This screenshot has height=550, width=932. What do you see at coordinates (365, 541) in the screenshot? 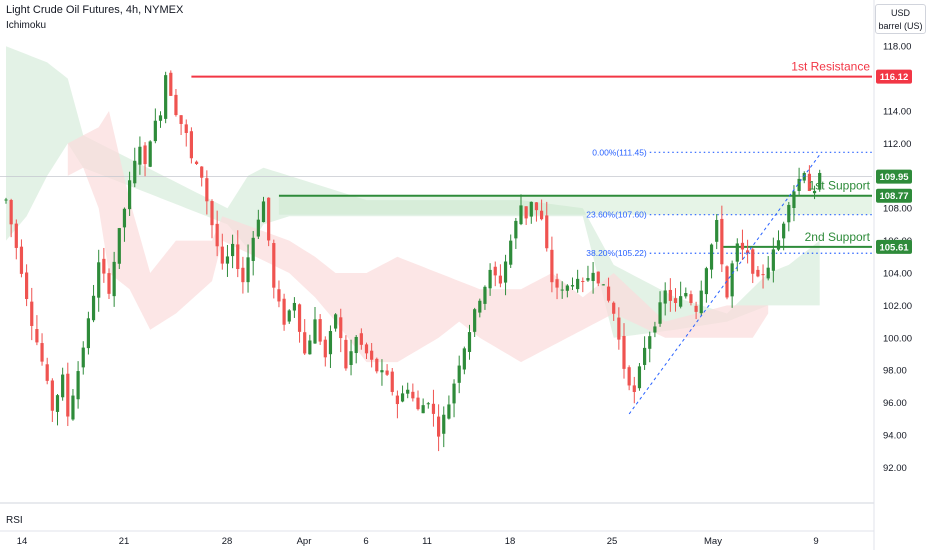
I see `time-axis-tick: 6` at bounding box center [365, 541].